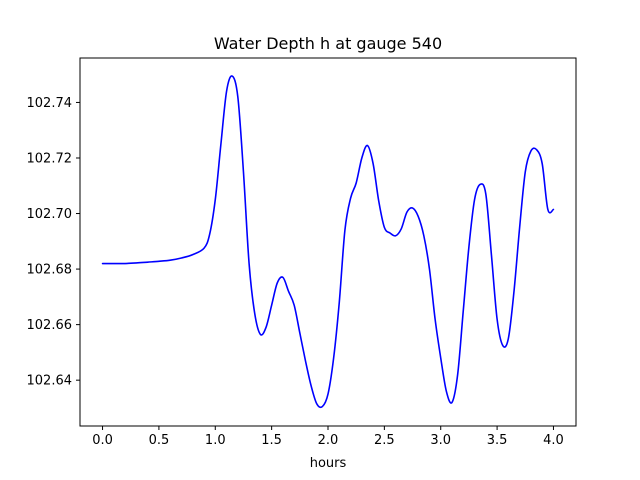 The image size is (640, 480). What do you see at coordinates (50, 103) in the screenshot?
I see `y-tick-label: 102.74` at bounding box center [50, 103].